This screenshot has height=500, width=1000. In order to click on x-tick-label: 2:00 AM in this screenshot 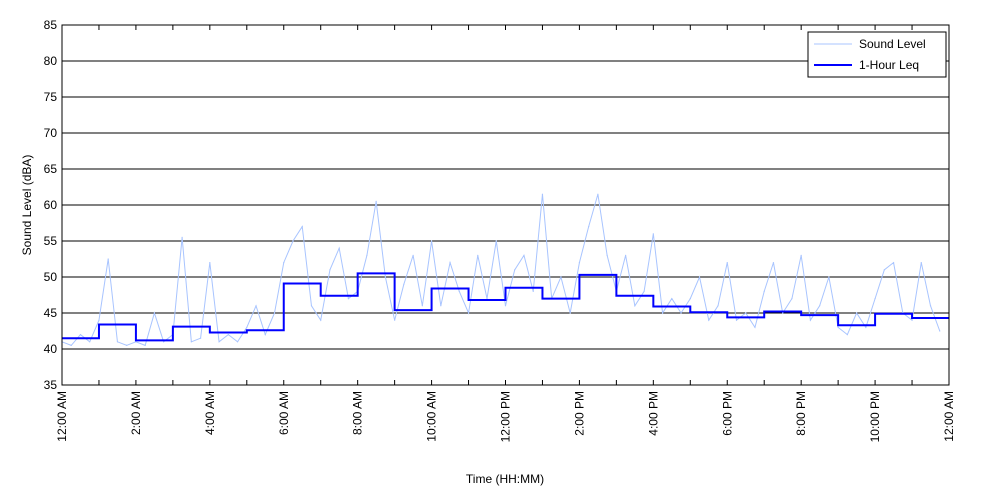, I will do `click(136, 413)`.